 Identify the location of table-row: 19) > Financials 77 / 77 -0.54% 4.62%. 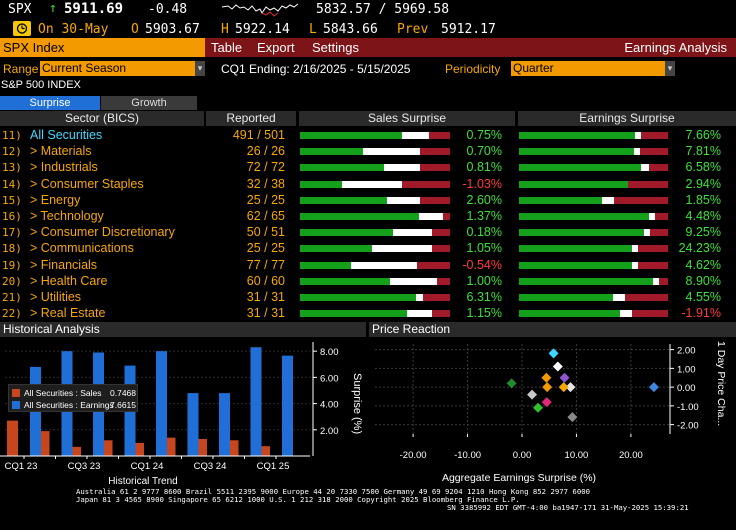
(368, 266).